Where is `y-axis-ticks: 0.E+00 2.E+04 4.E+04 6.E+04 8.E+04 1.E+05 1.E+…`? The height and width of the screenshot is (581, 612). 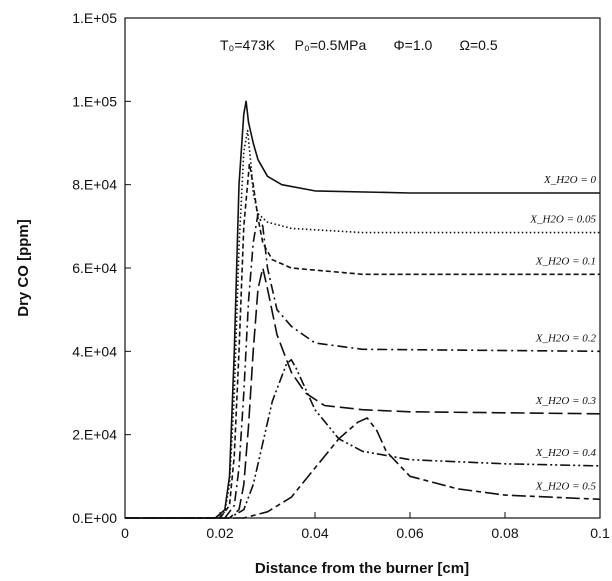 y-axis-ticks: 0.E+00 2.E+04 4.E+04 6.E+04 8.E+04 1.E+05 1.E+… is located at coordinates (101, 268).